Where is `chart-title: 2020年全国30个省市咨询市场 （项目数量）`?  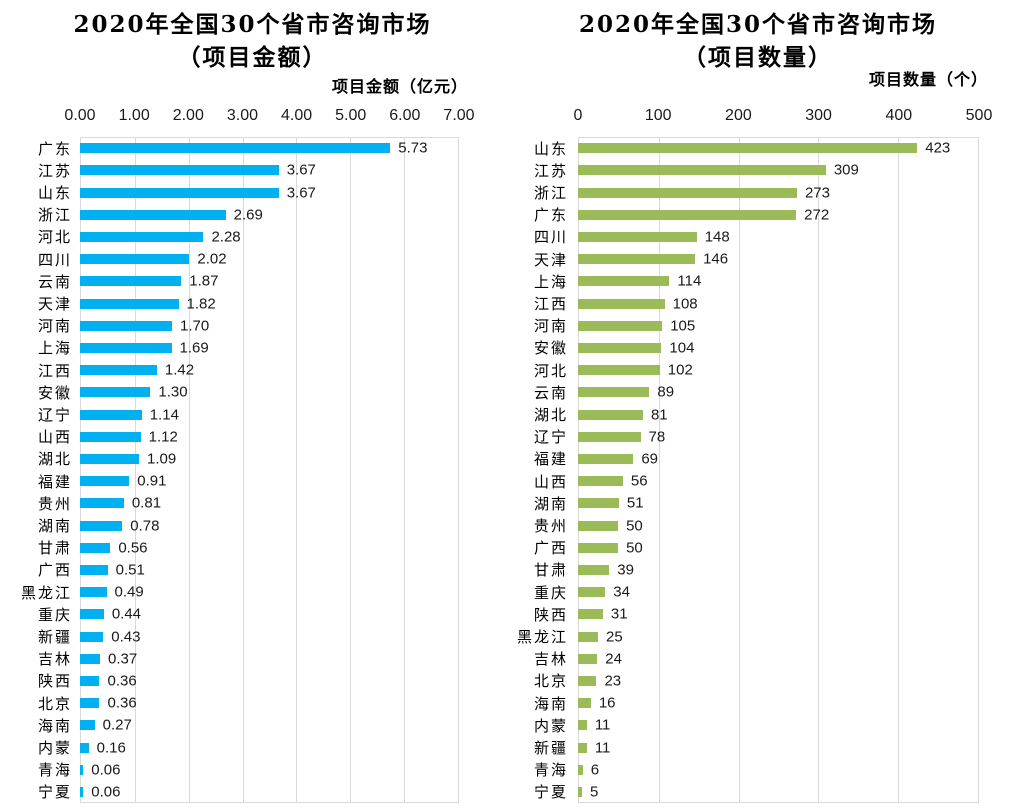 chart-title: 2020年全国30个省市咨询市场 （项目数量） is located at coordinates (758, 41).